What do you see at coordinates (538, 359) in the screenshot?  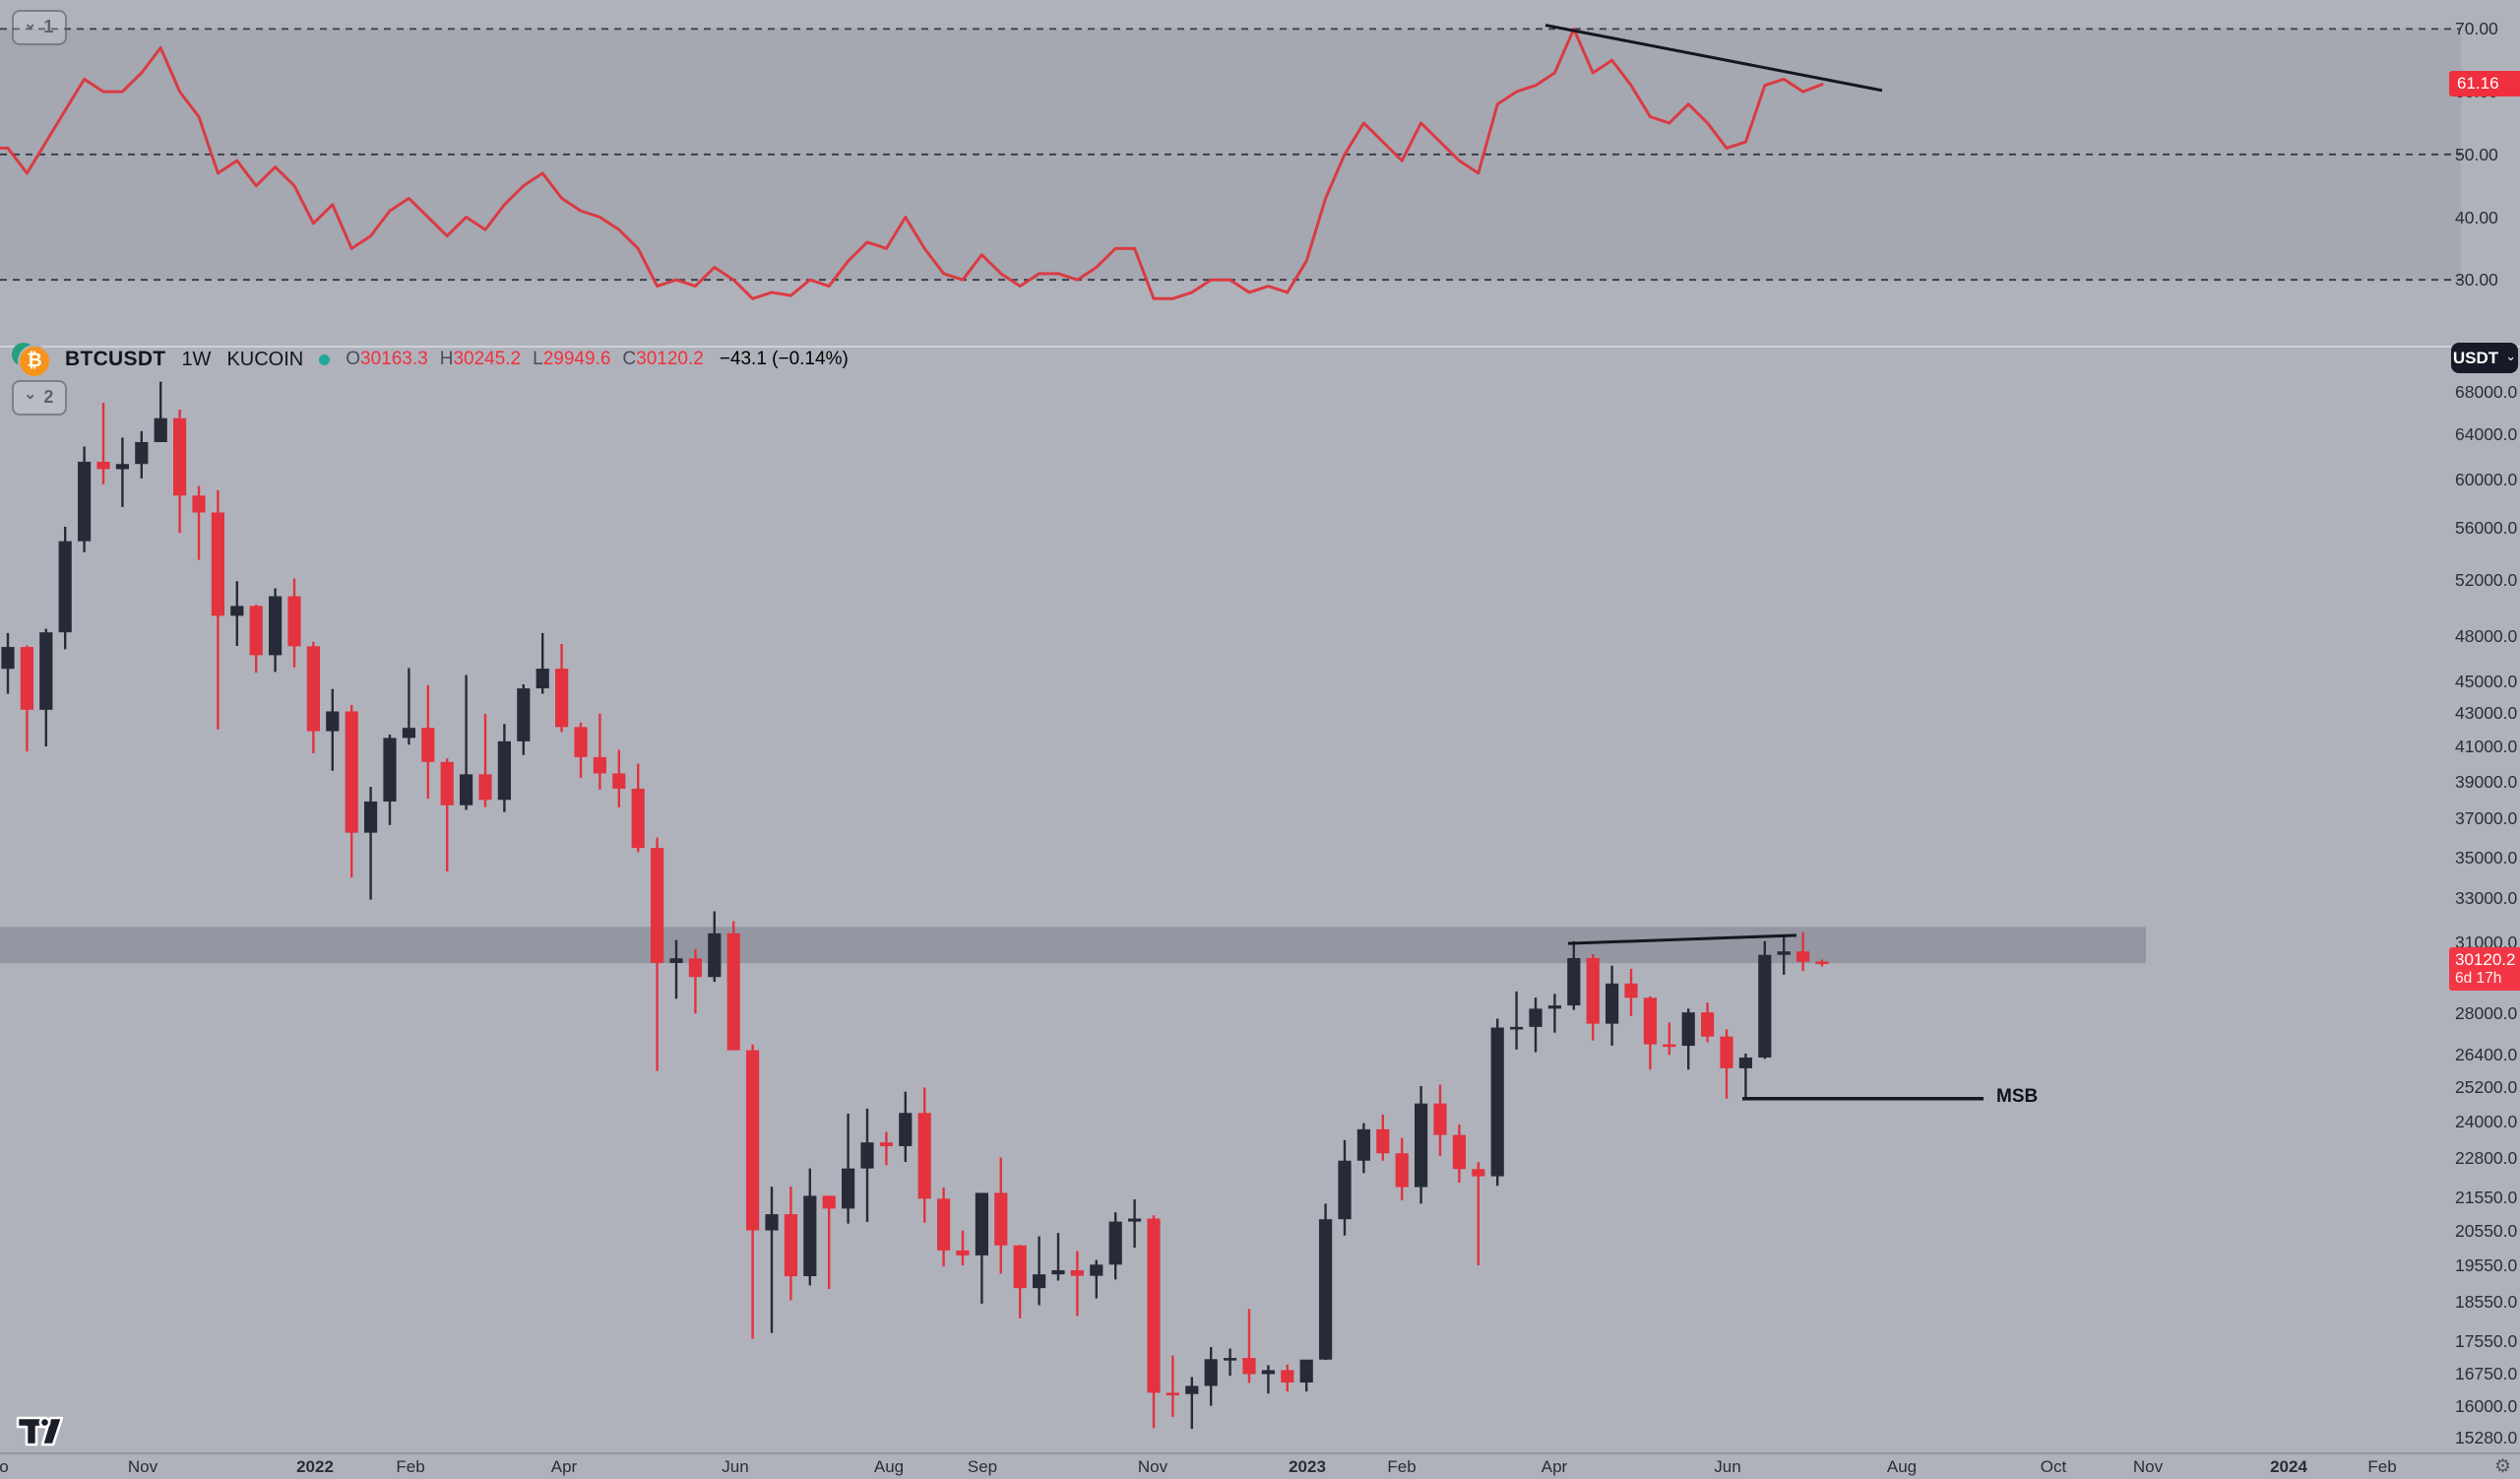 I see `ohlc-key: L` at bounding box center [538, 359].